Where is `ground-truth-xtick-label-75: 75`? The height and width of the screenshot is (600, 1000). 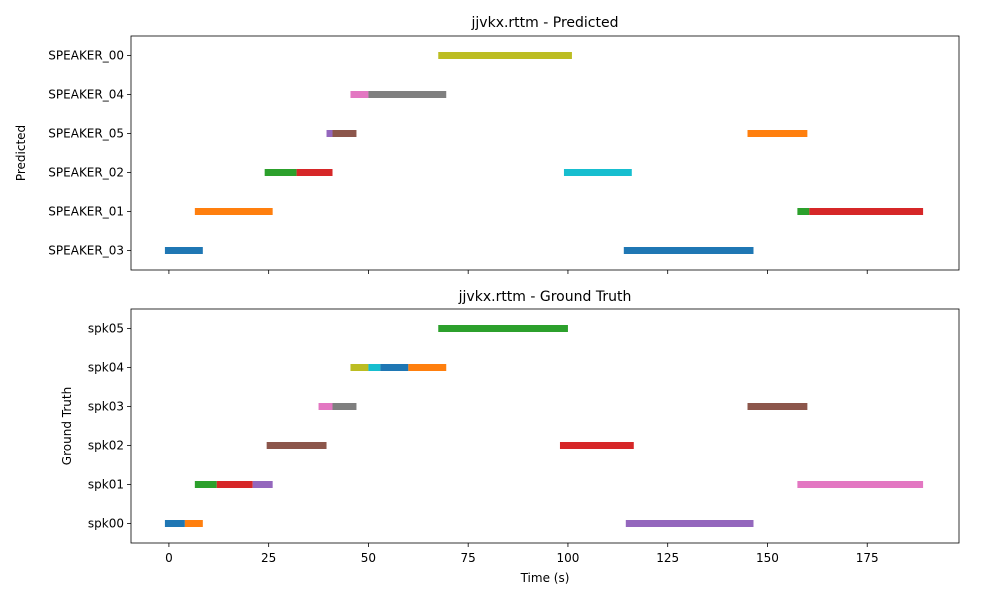
ground-truth-xtick-label-75: 75 is located at coordinates (468, 558).